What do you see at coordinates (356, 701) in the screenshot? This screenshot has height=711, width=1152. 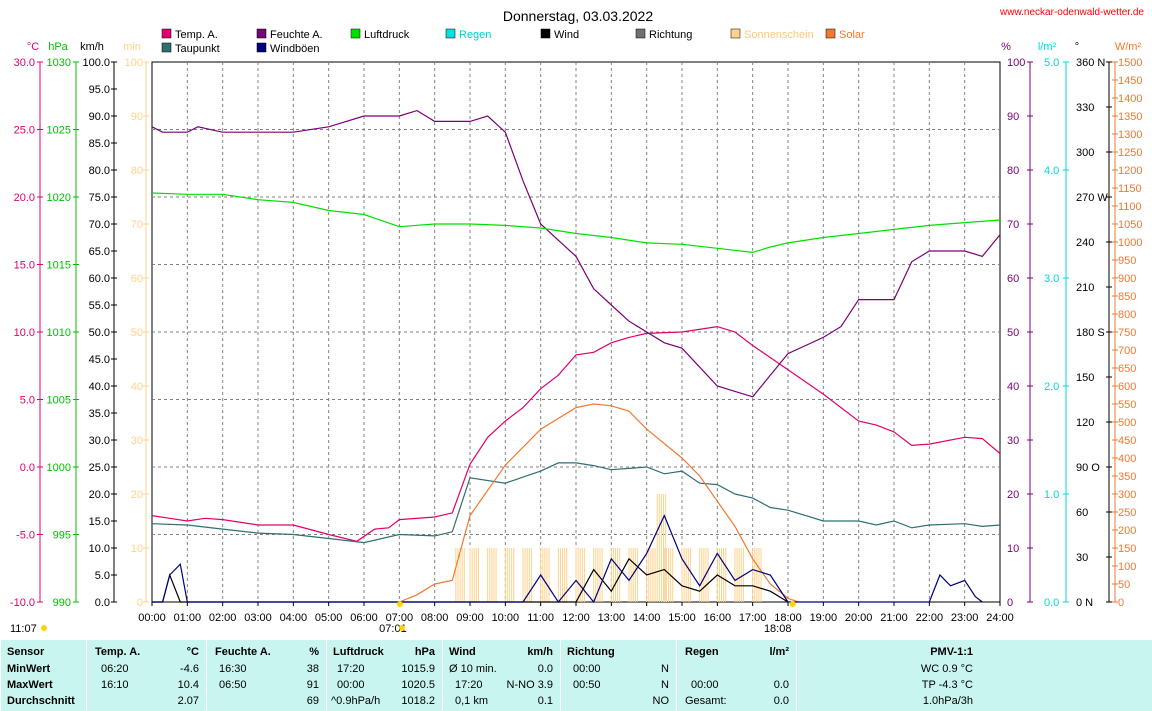 I see `stats-press-trend: ^0.9hPa/h` at bounding box center [356, 701].